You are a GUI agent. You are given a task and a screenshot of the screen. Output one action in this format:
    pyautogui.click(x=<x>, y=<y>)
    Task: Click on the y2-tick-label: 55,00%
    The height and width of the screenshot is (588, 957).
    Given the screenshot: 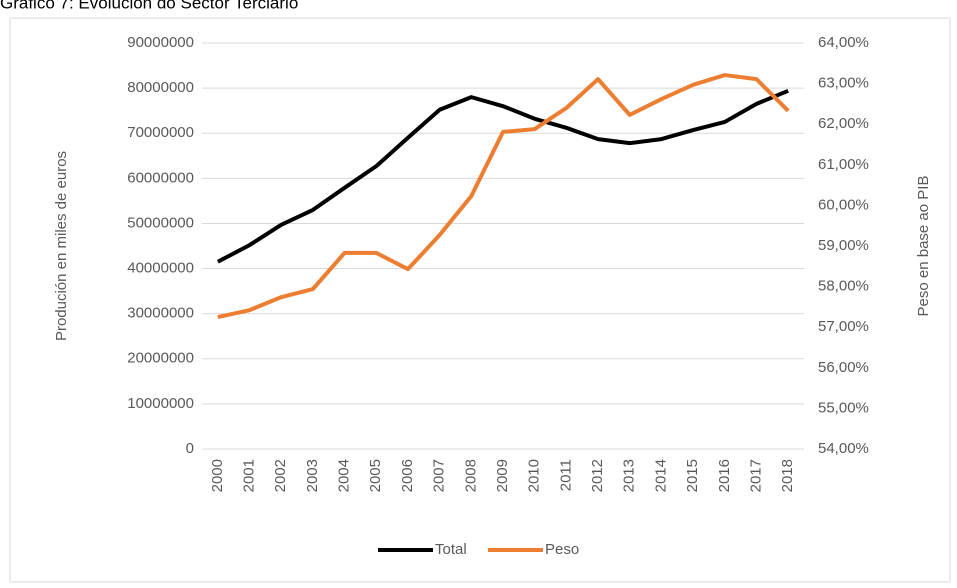 What is the action you would take?
    pyautogui.click(x=843, y=407)
    